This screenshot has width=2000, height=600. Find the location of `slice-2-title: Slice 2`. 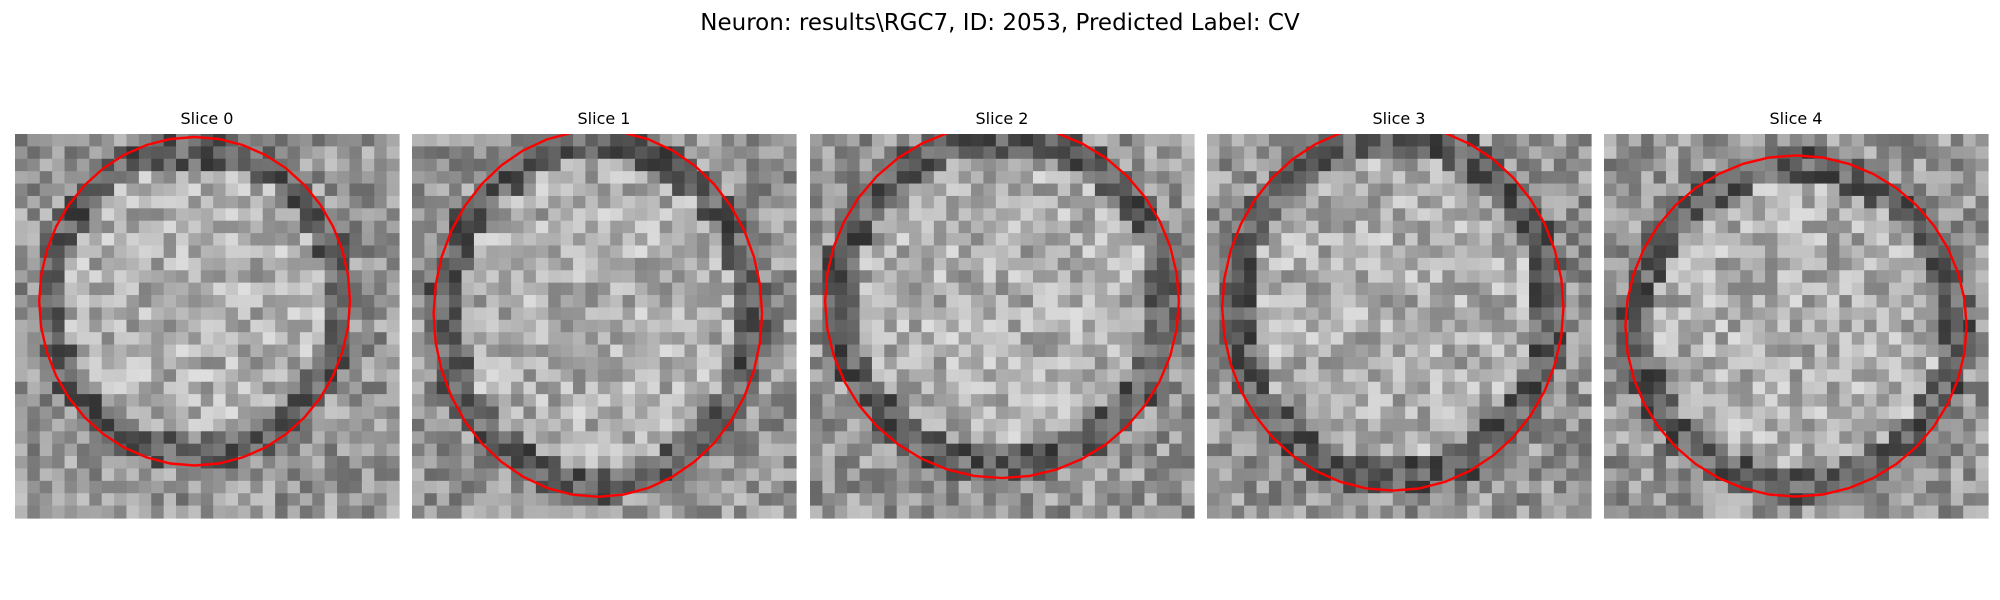

slice-2-title: Slice 2 is located at coordinates (1002, 118).